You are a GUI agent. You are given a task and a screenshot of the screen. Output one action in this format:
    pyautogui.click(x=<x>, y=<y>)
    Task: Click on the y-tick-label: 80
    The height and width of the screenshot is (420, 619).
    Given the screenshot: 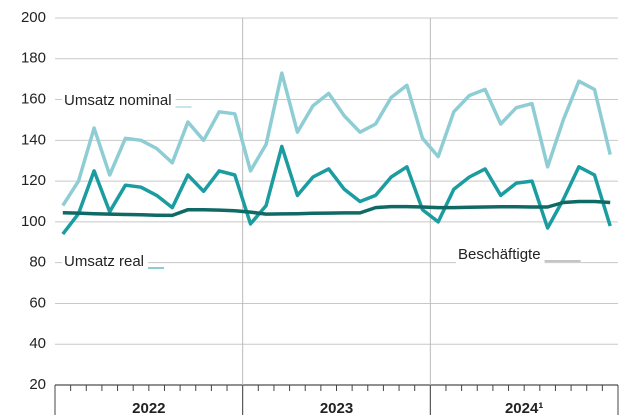 What is the action you would take?
    pyautogui.click(x=37, y=262)
    